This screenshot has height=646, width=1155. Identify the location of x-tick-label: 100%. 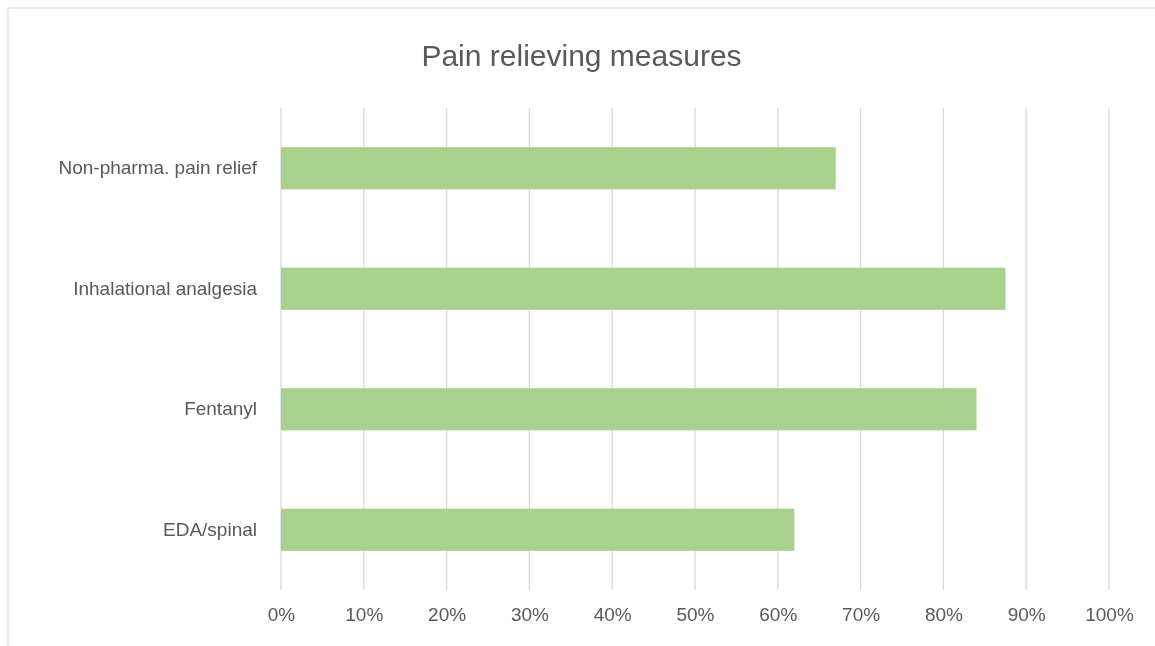
(1109, 615).